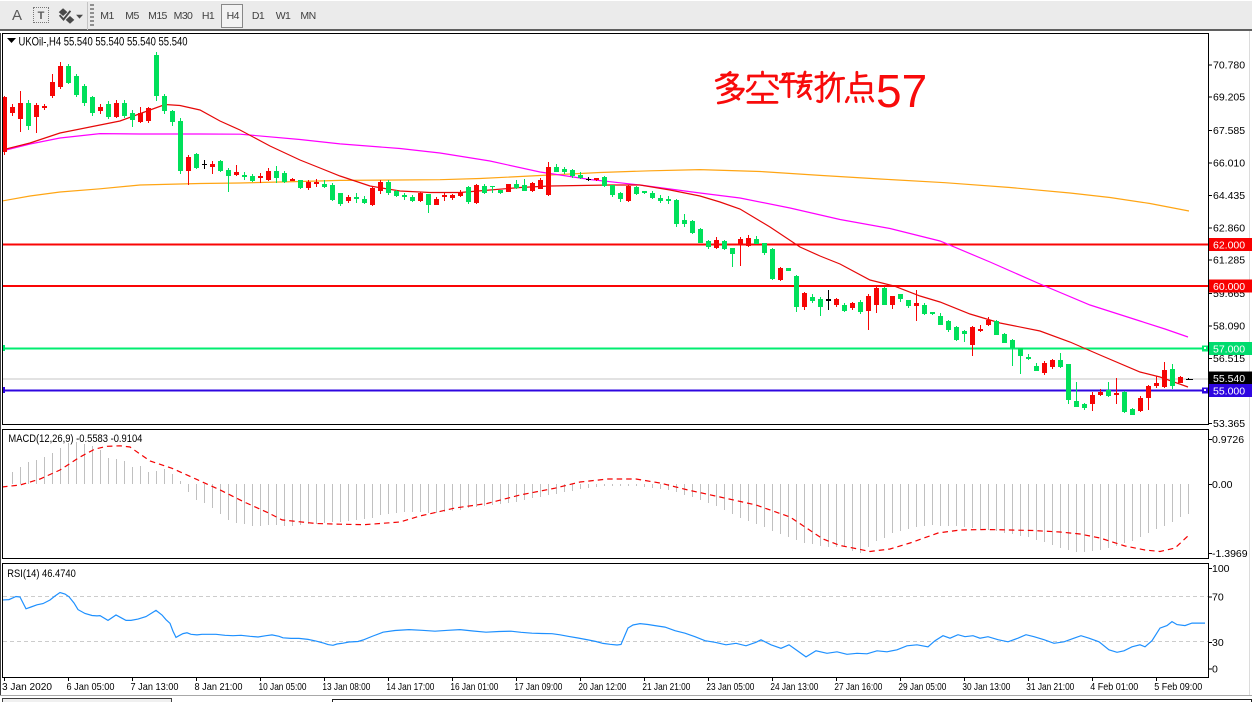  What do you see at coordinates (103, 42) in the screenshot?
I see `svg-text:UKOil-,H4 55.540 55.540 55.54: UKOil-,H4 55.540 55.540 55.540 55.540` at bounding box center [103, 42].